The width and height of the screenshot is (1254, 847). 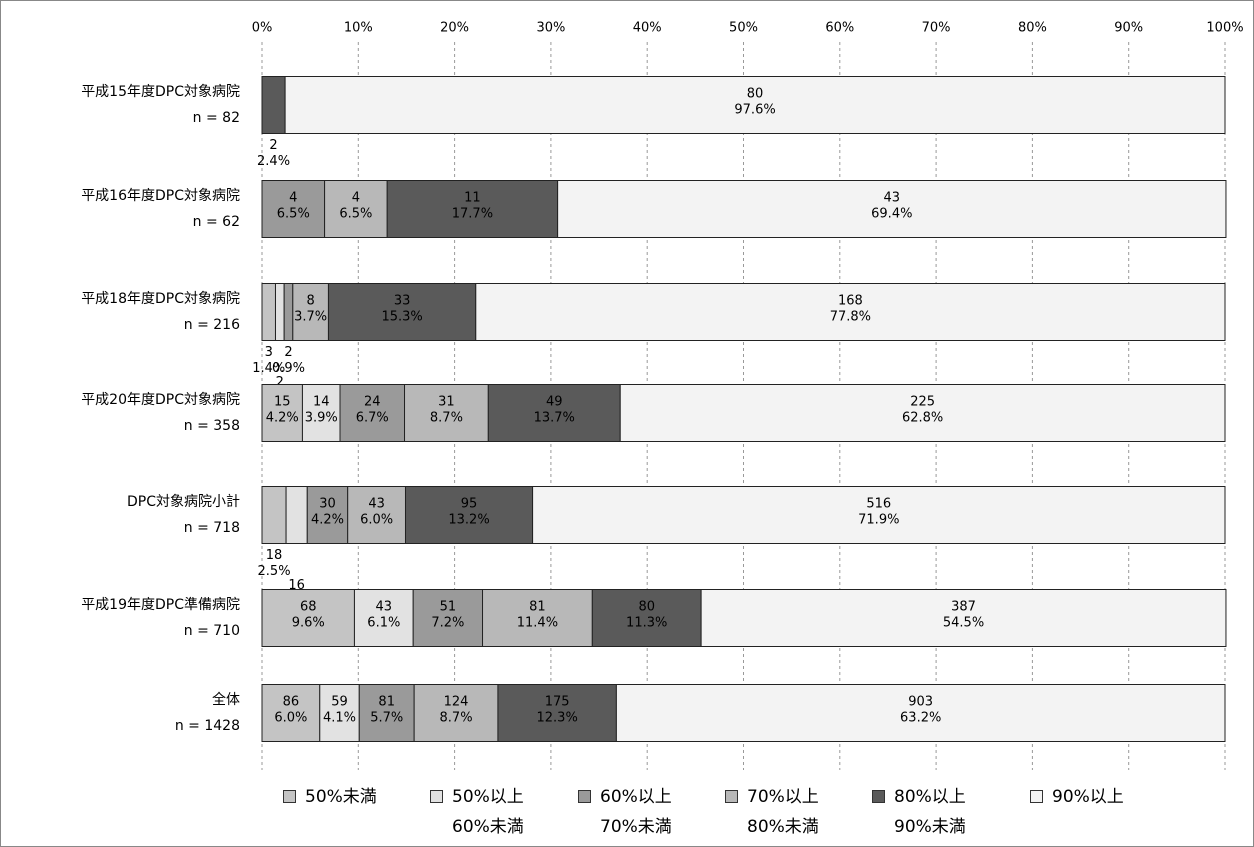 I want to click on value-label: 63.2%, so click(x=920, y=718).